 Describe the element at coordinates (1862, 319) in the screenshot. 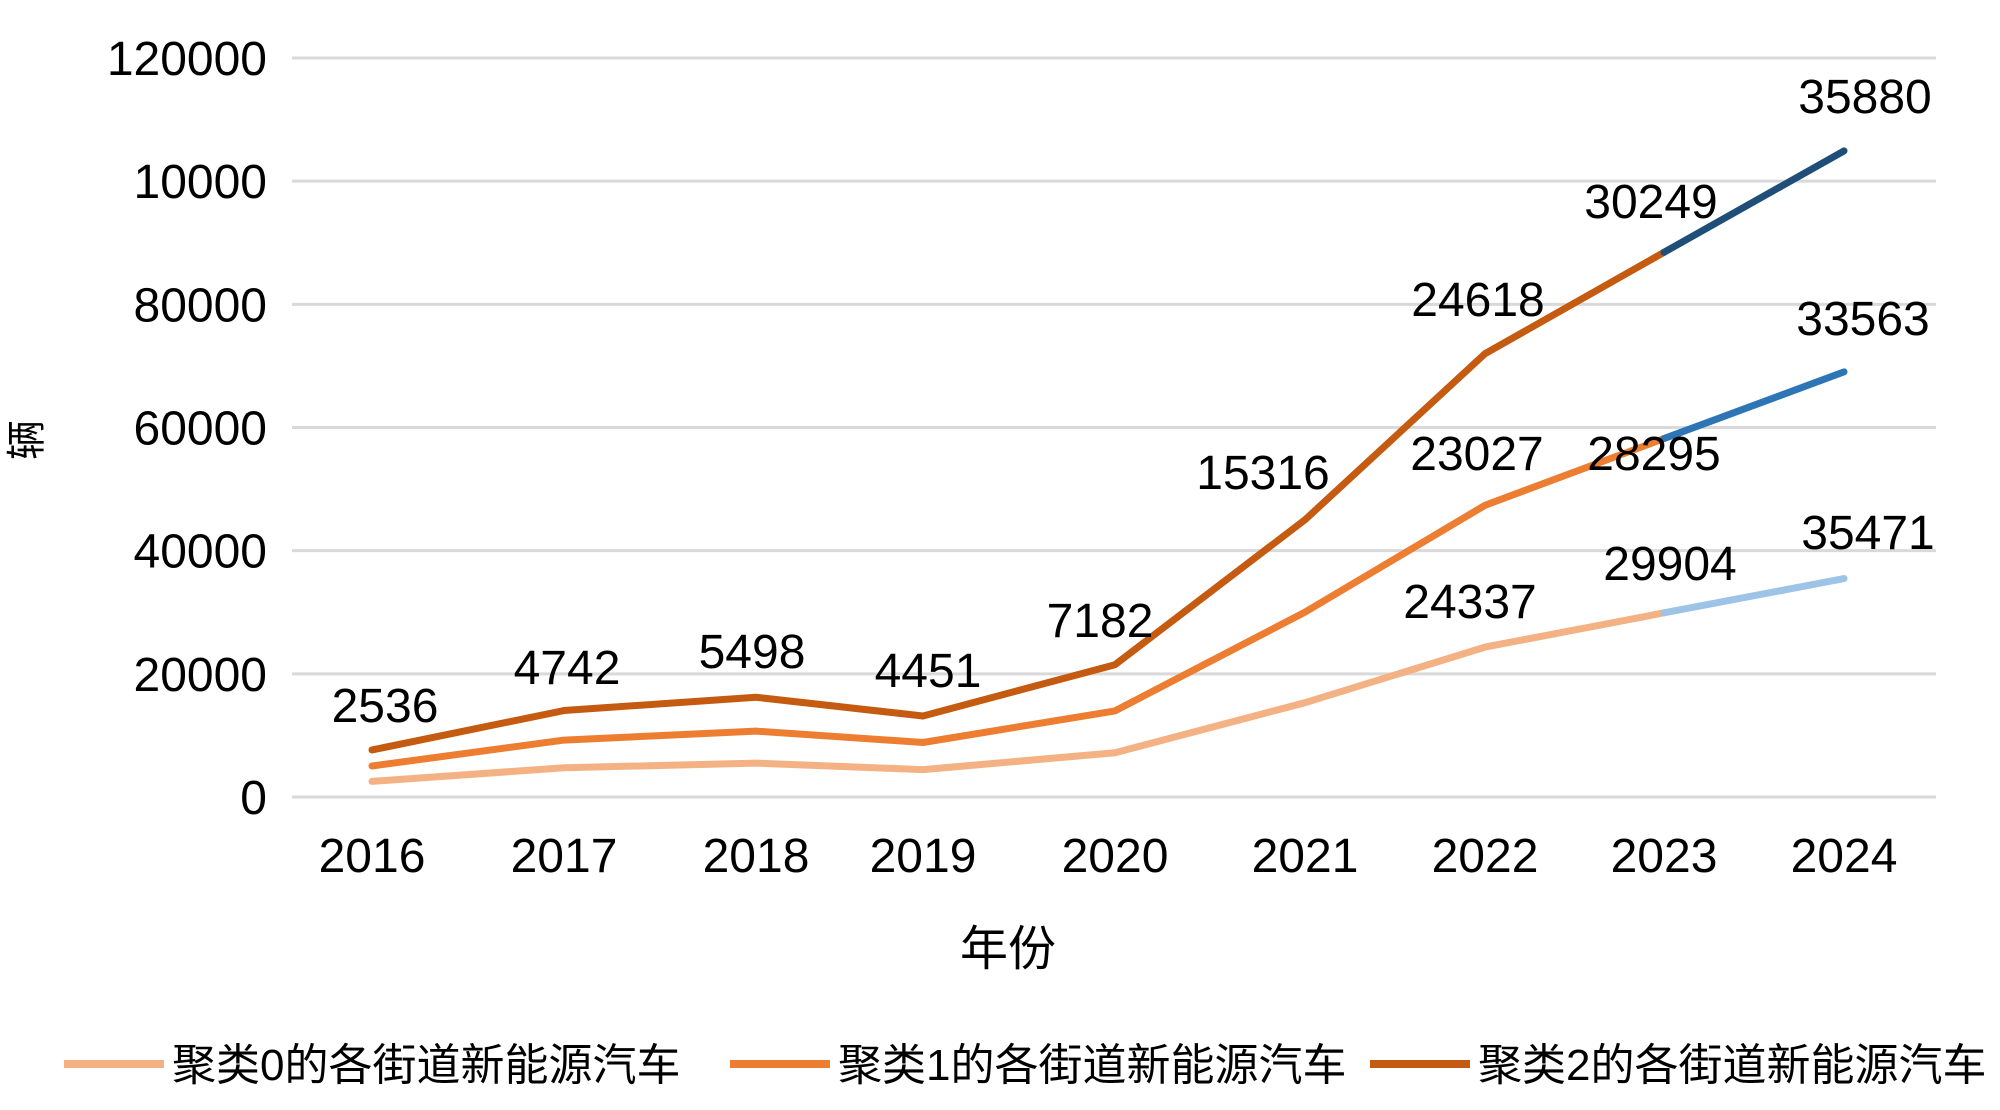

I see `data-label: 33563` at that location.